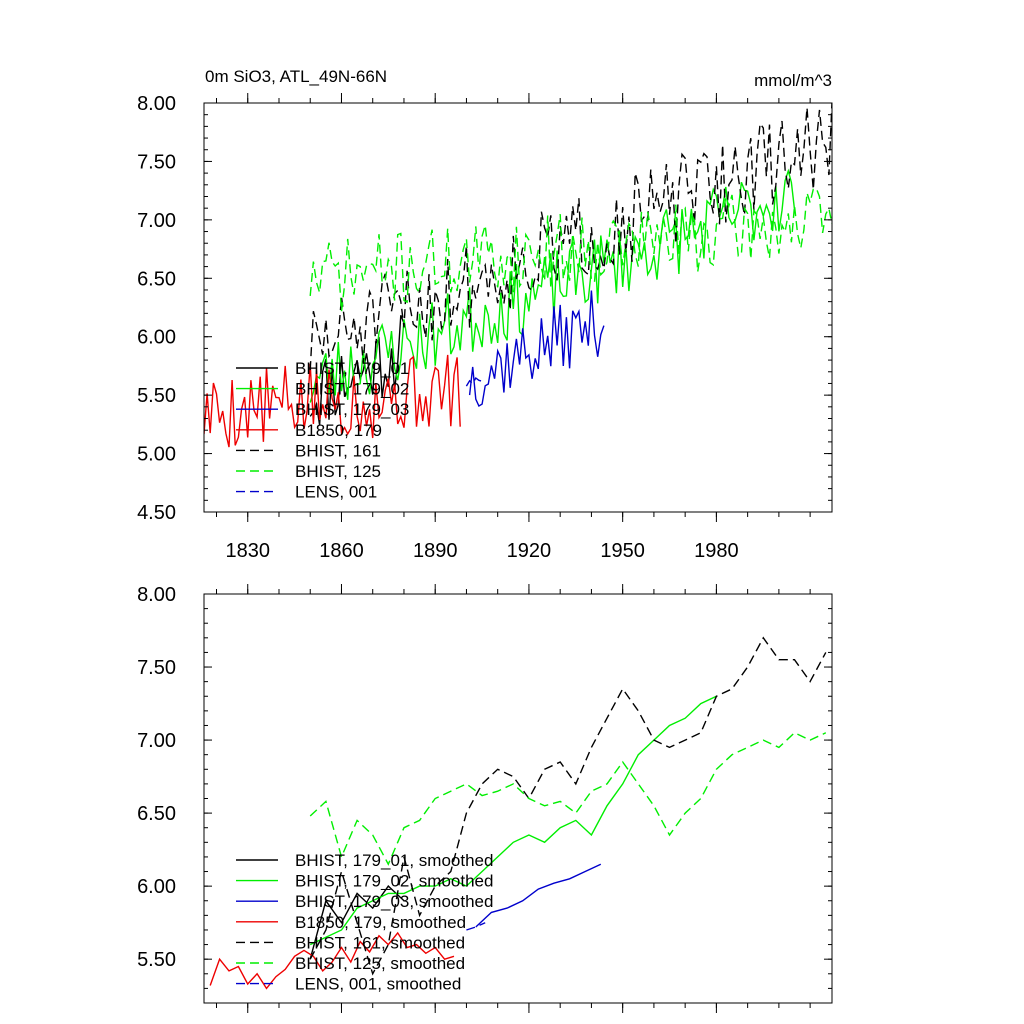 This screenshot has width=1024, height=1024. Describe the element at coordinates (156, 455) in the screenshot. I see `top-y-tick-label: 5.00` at that location.